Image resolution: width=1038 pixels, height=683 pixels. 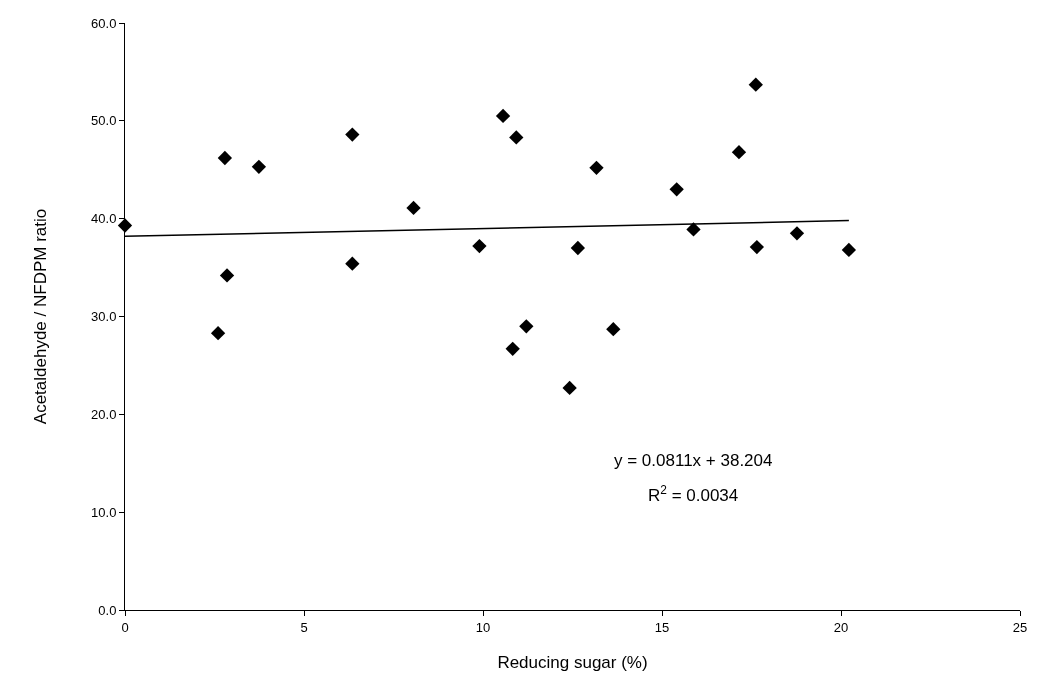 What do you see at coordinates (1020, 627) in the screenshot?
I see `x-tick-label: 25` at bounding box center [1020, 627].